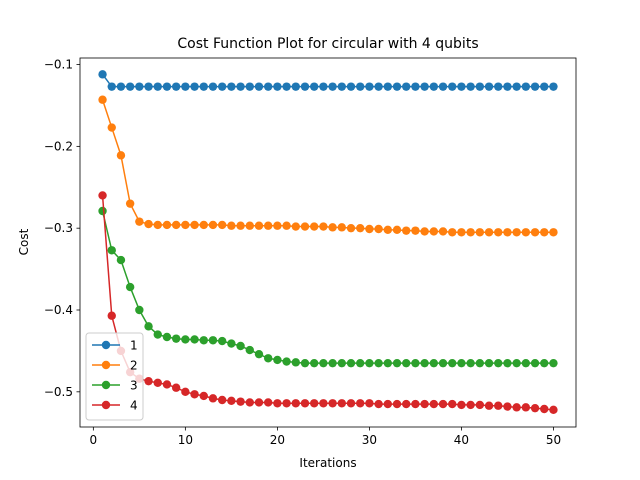 The image size is (640, 480). Describe the element at coordinates (134, 386) in the screenshot. I see `legend-label: 3` at that location.